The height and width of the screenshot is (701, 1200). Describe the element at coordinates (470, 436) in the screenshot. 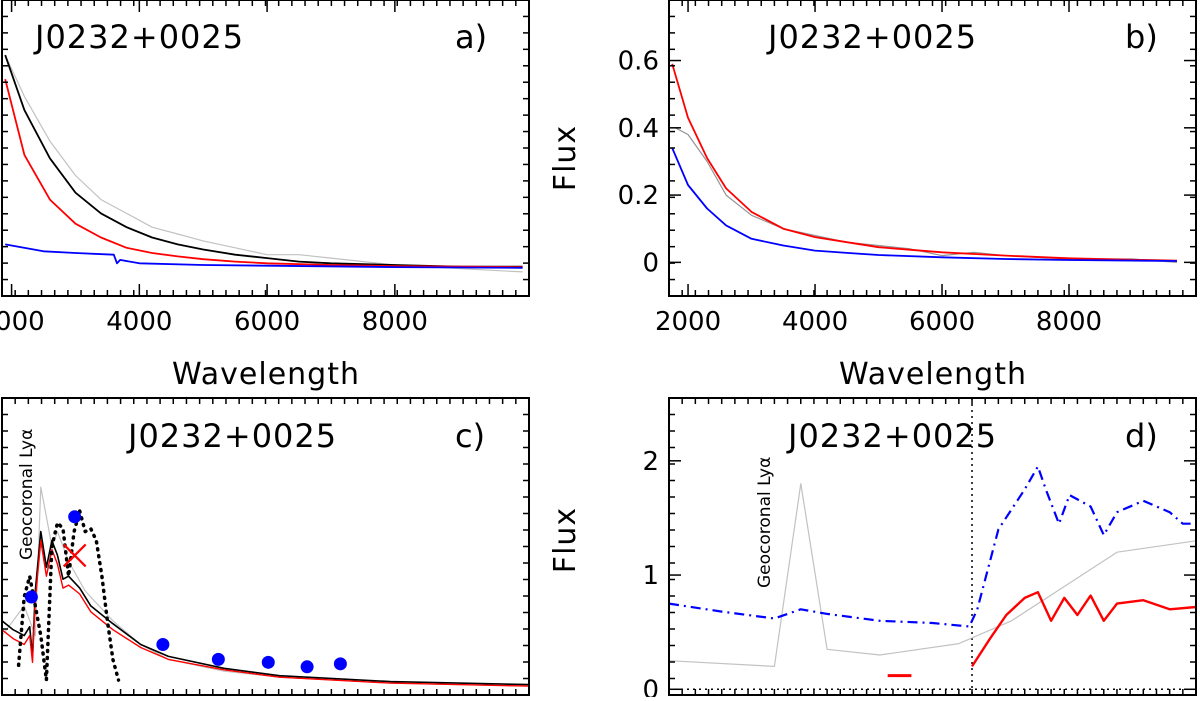

I see `panel-c-label: c)` at that location.